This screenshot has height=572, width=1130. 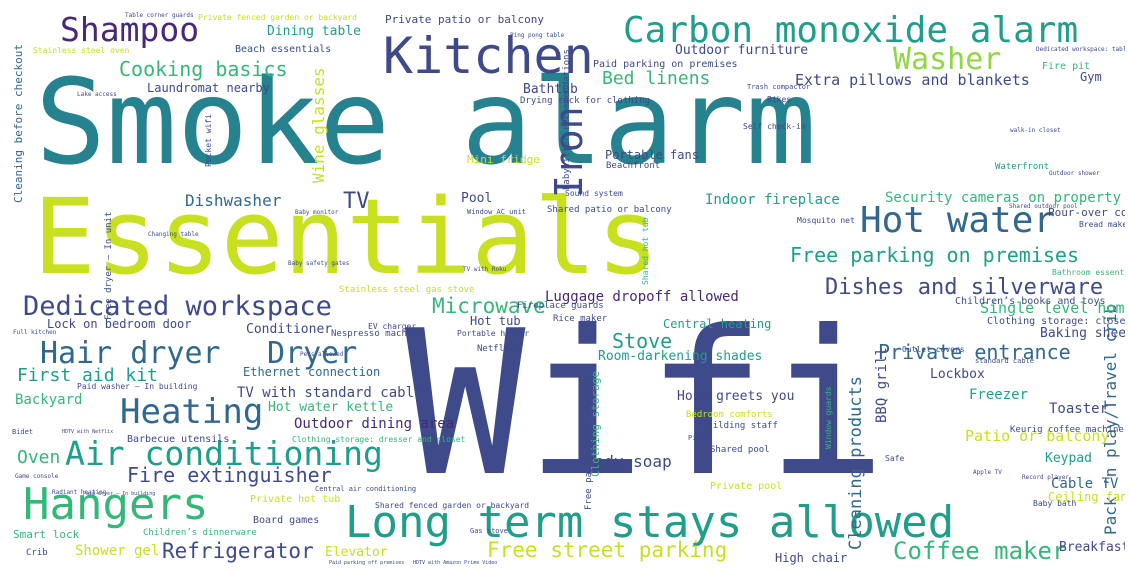 I want to click on word-carbon-monoxide-alarm: Carbon monoxide alarm, so click(x=851, y=30).